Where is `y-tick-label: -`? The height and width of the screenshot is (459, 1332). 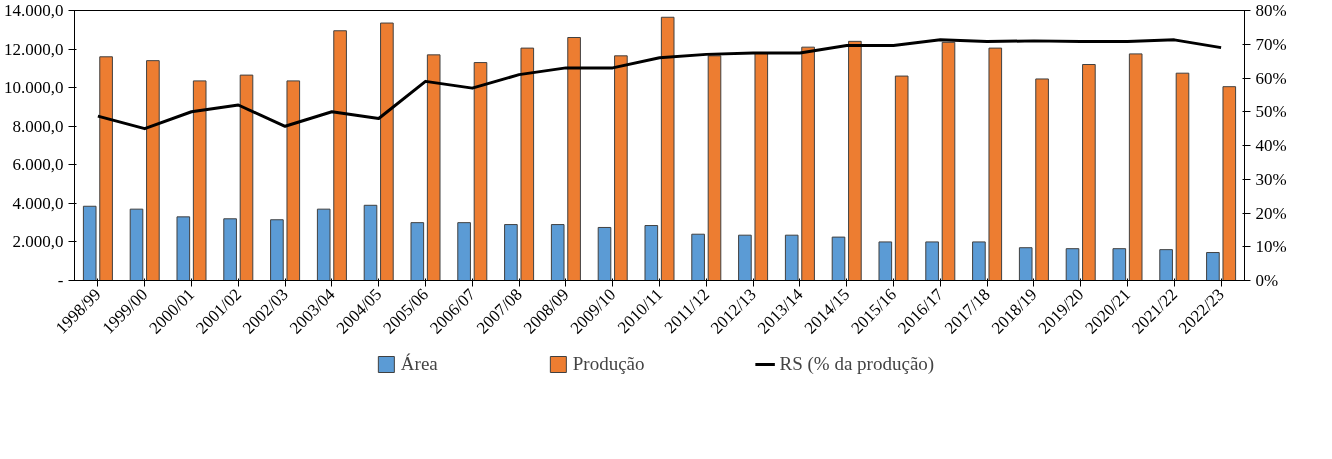 y-tick-label: - is located at coordinates (60, 280).